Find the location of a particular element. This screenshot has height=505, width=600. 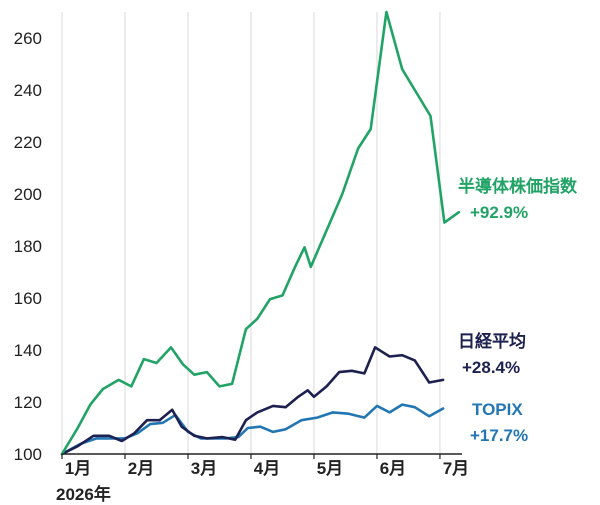

series-change-semi: +92.9% is located at coordinates (499, 212).